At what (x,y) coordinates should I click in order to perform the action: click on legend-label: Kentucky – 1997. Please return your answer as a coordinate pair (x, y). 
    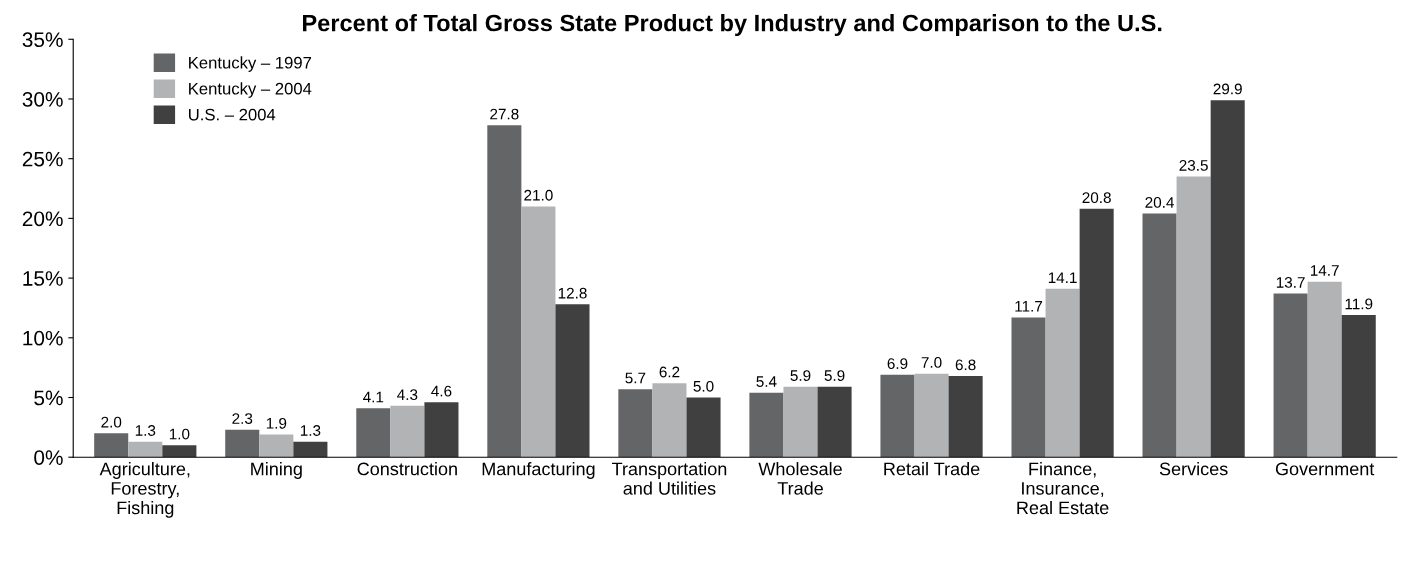
    Looking at the image, I should click on (250, 64).